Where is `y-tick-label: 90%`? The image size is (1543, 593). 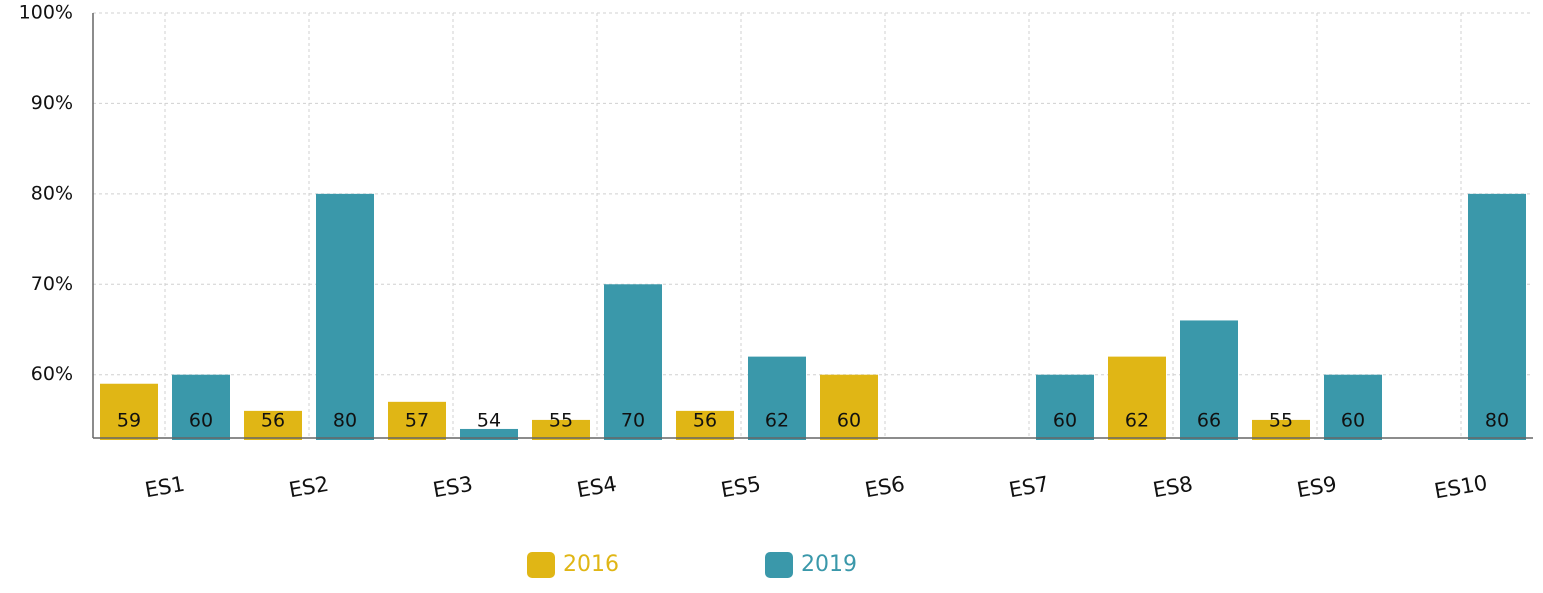
y-tick-label: 90% is located at coordinates (52, 103).